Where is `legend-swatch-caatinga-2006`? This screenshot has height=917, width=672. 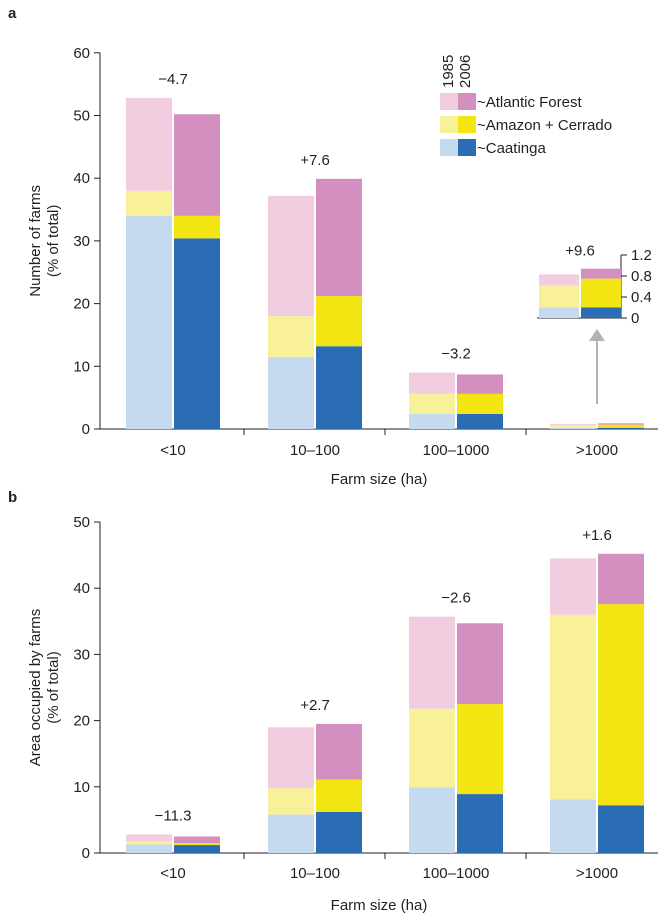
legend-swatch-caatinga-2006 is located at coordinates (467, 147).